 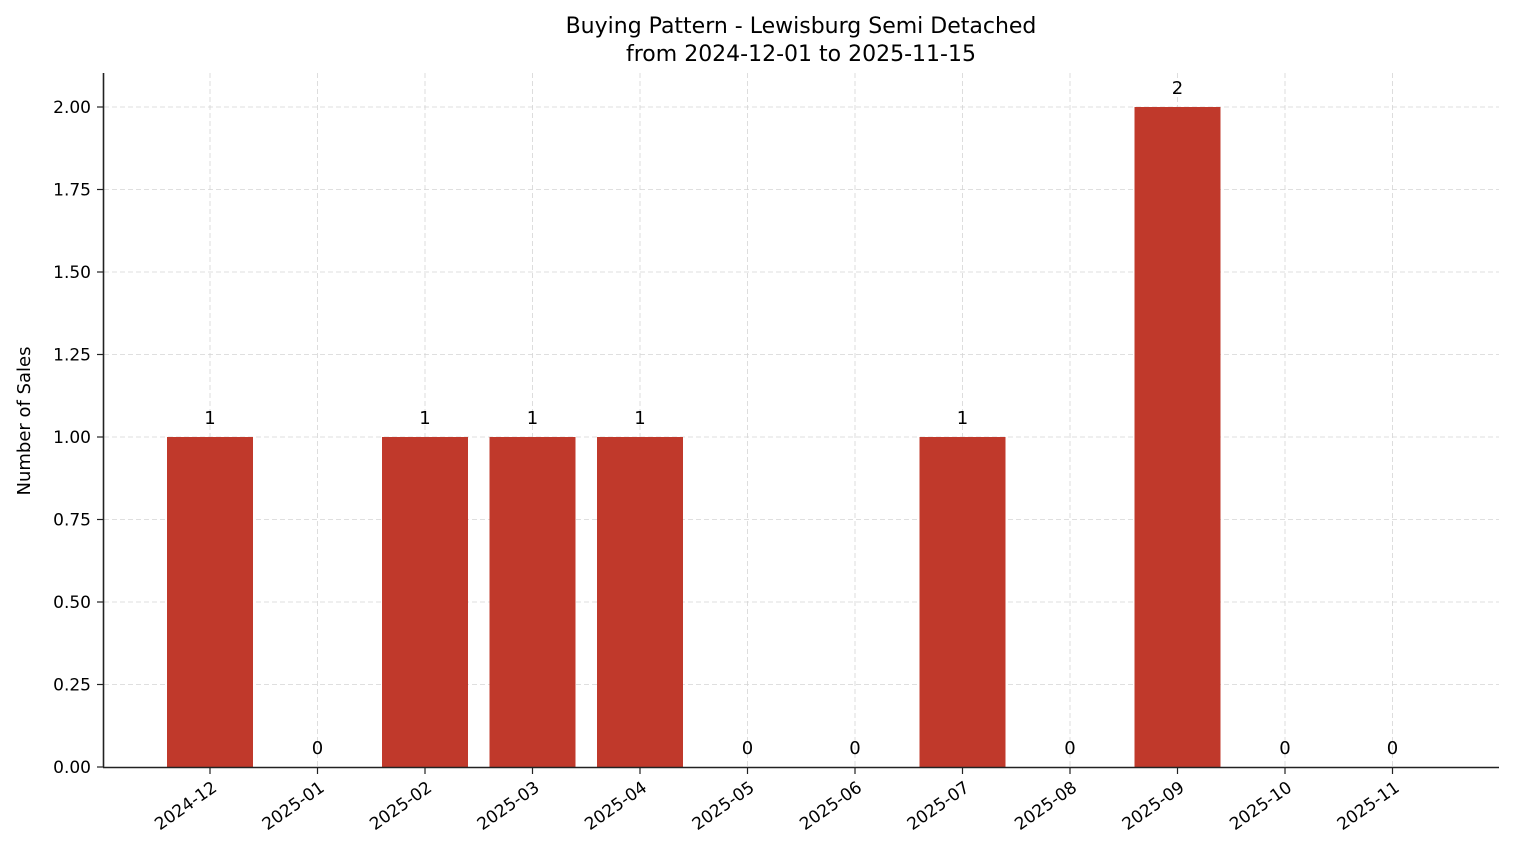 What do you see at coordinates (401, 806) in the screenshot?
I see `x-tick-label: 2025-02` at bounding box center [401, 806].